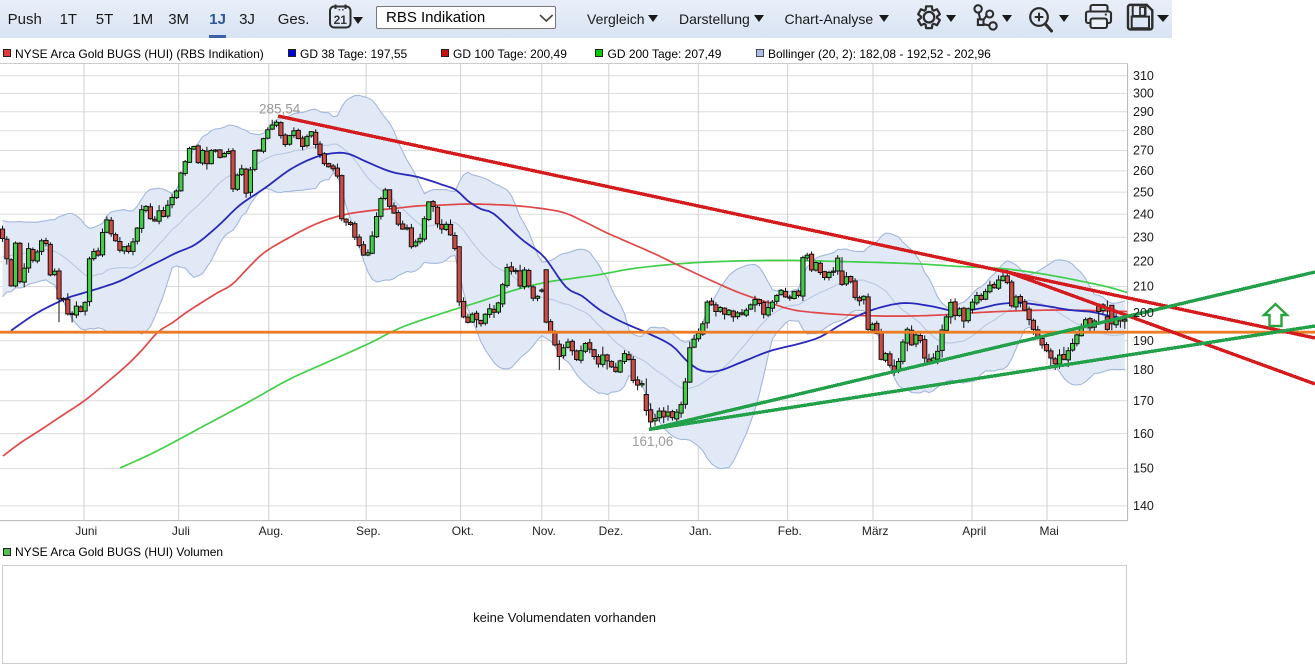 The image size is (1315, 670). I want to click on svg-text: 260, so click(1143, 171).